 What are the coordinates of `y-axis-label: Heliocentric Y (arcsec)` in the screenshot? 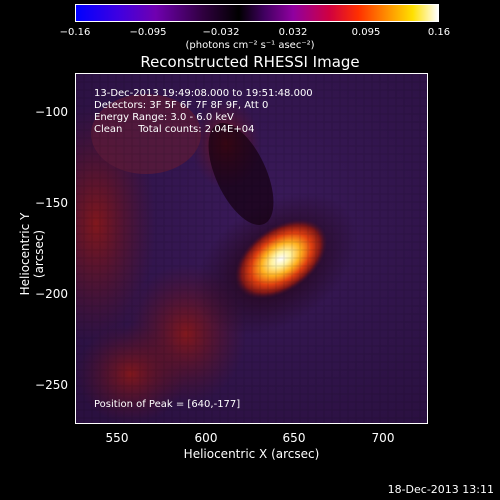 It's located at (32, 254).